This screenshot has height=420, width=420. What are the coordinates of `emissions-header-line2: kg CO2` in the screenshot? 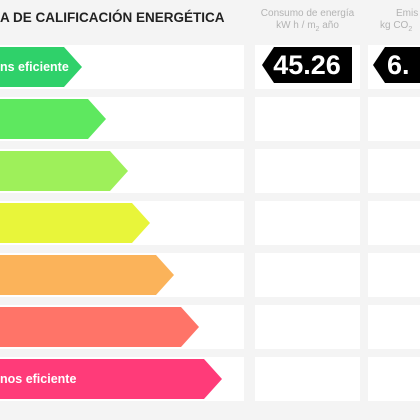 It's located at (396, 26).